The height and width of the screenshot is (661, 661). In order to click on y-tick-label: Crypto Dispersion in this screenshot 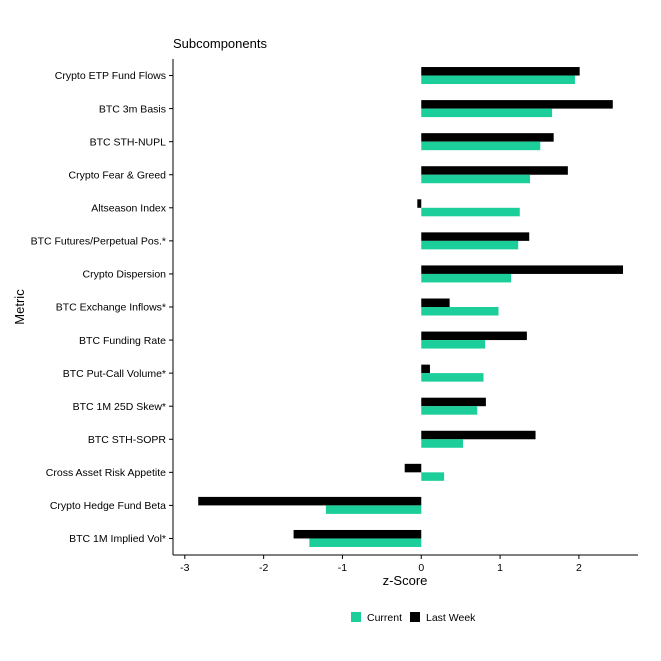, I will do `click(125, 275)`.